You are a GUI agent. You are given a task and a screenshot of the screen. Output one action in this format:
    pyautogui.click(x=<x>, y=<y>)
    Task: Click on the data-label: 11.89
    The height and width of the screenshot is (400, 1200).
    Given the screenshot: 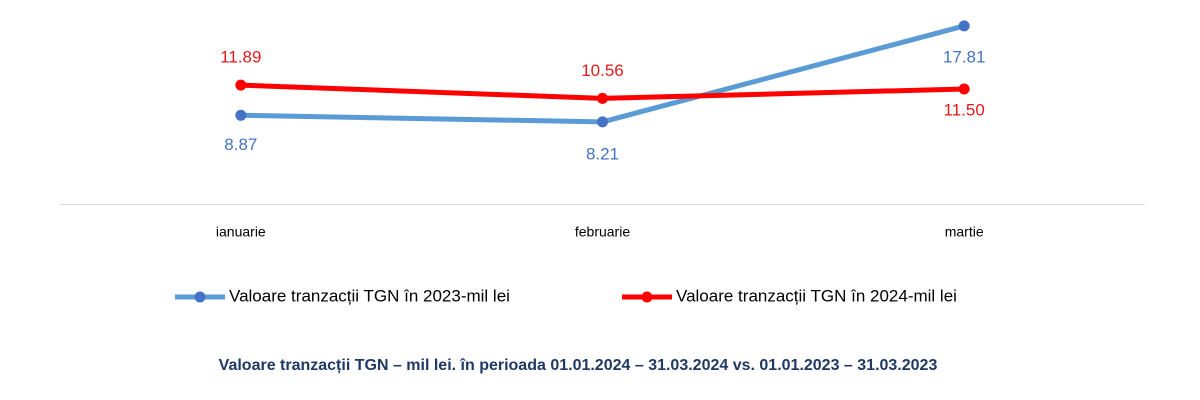 What is the action you would take?
    pyautogui.click(x=240, y=57)
    